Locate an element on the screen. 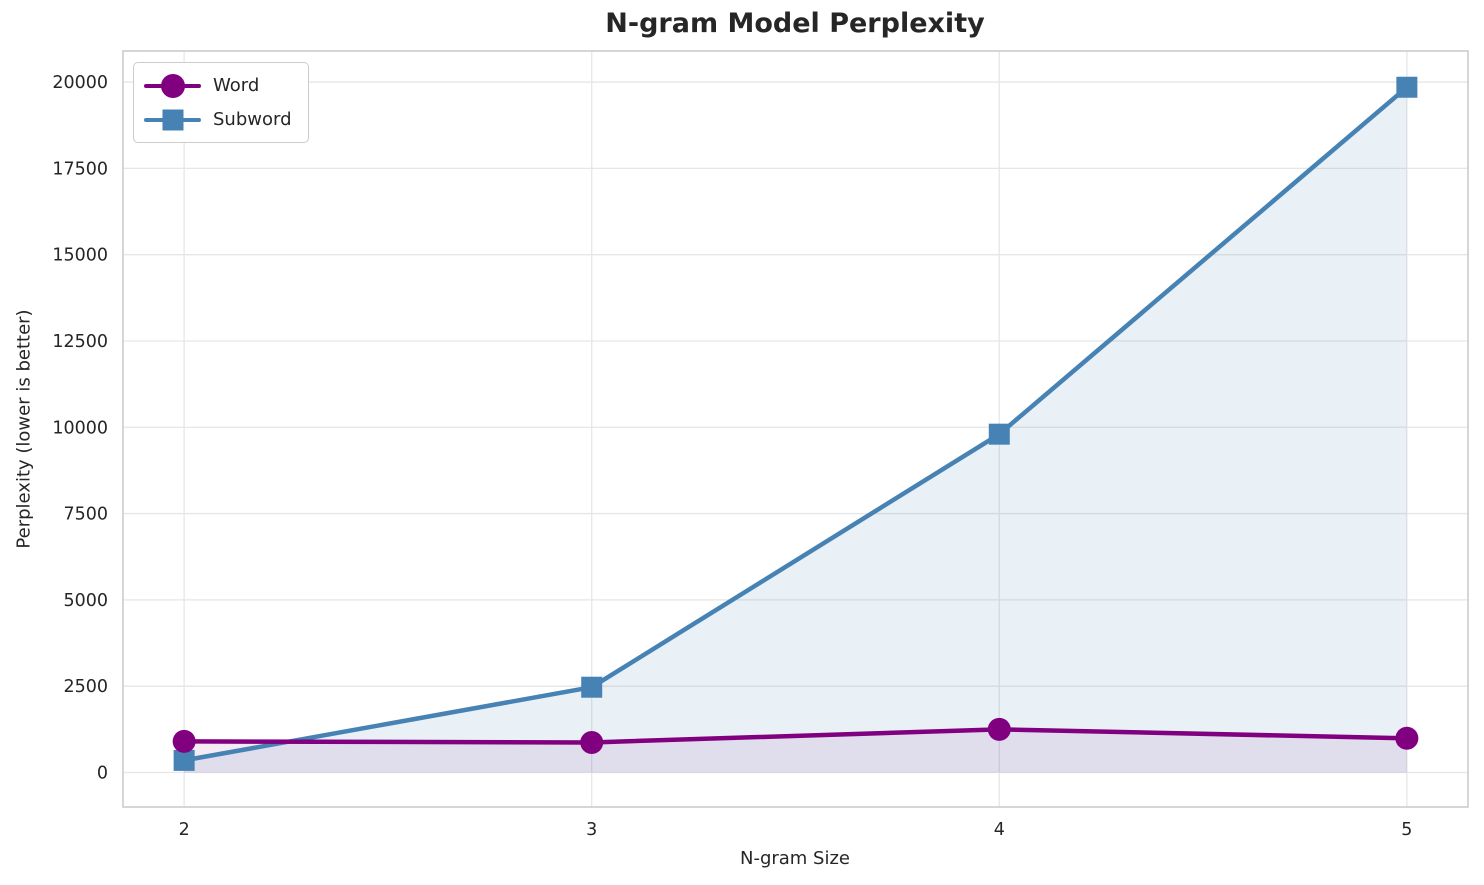  word-circle-marker-icon is located at coordinates (172, 85).